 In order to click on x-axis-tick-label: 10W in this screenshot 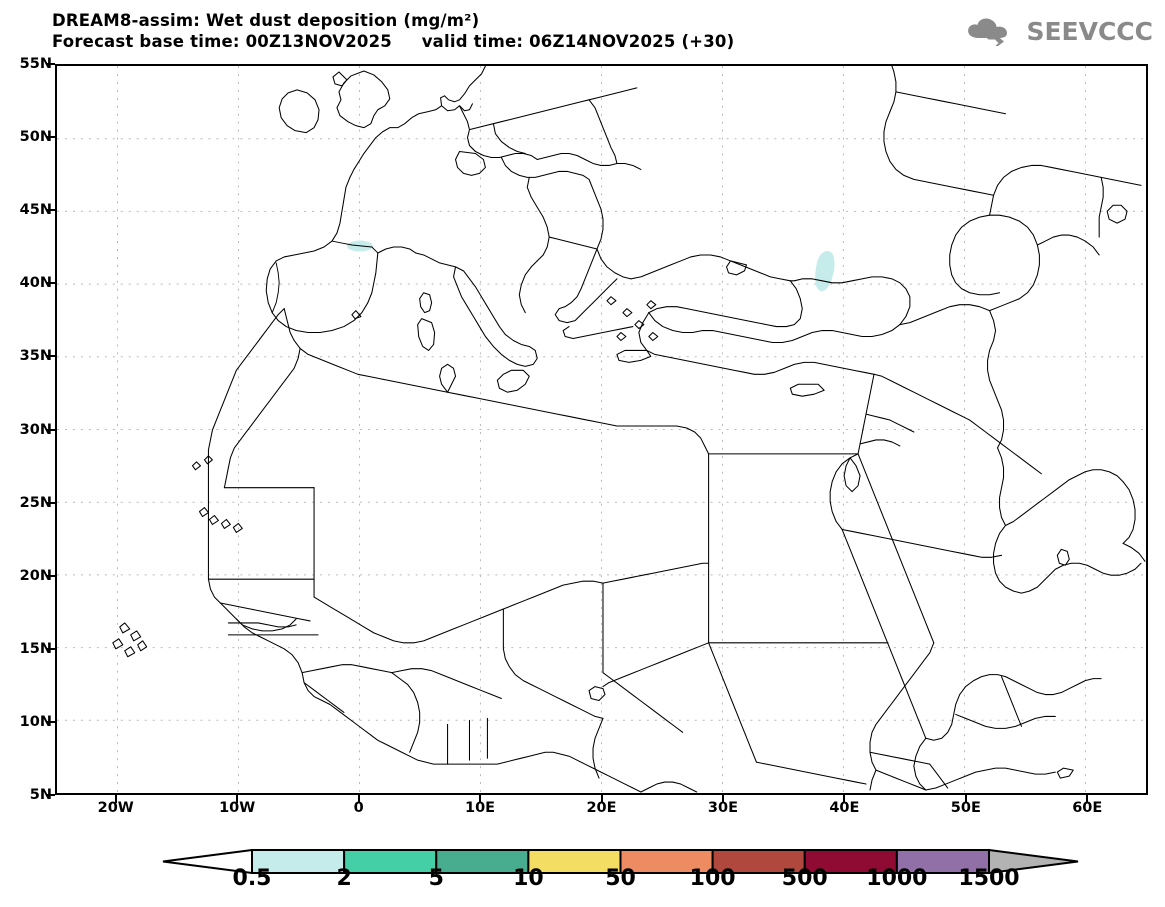, I will do `click(237, 808)`.